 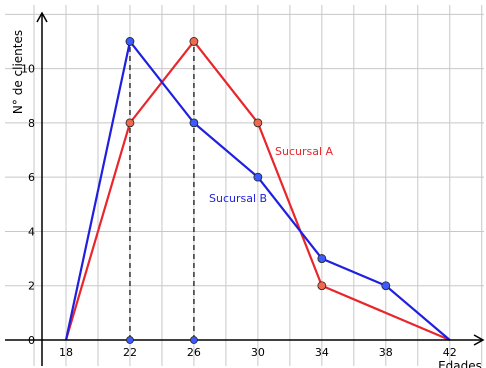 What do you see at coordinates (479, 340) in the screenshot?
I see `x-axis-arrow-icon` at bounding box center [479, 340].